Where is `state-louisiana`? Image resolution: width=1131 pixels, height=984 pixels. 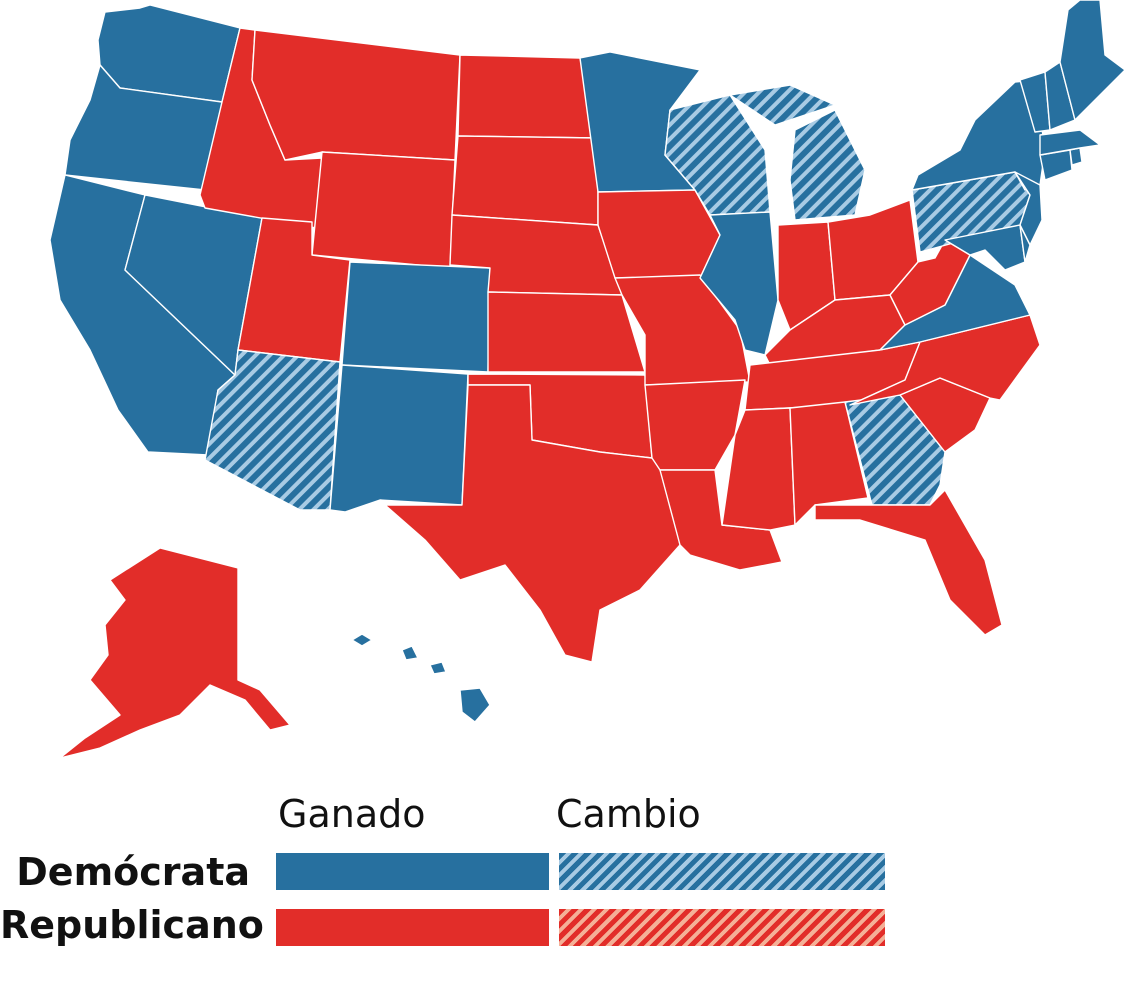
state-louisiana is located at coordinates (721, 520).